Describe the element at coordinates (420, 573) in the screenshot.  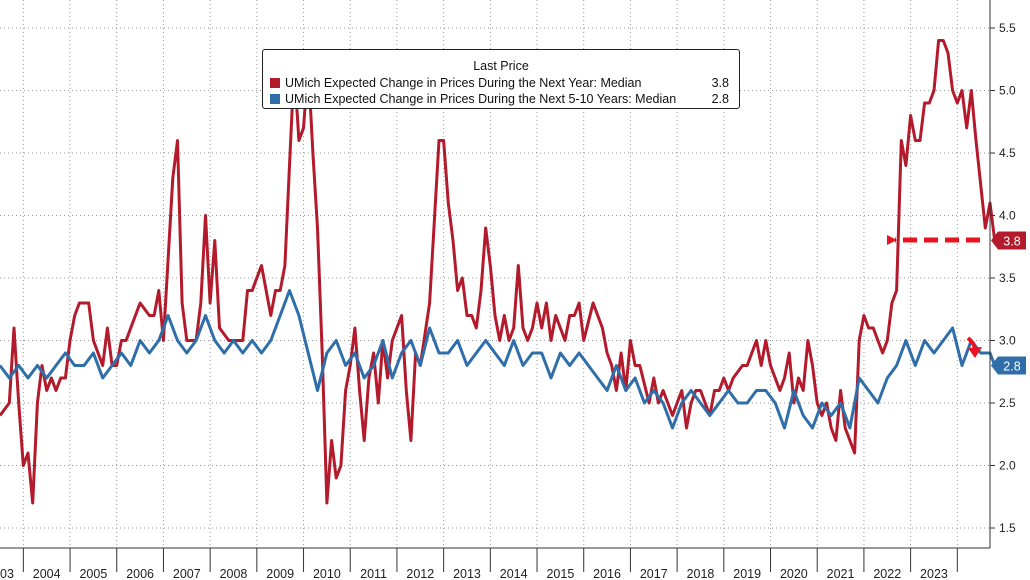
I see `x-tick-label: 2012` at that location.